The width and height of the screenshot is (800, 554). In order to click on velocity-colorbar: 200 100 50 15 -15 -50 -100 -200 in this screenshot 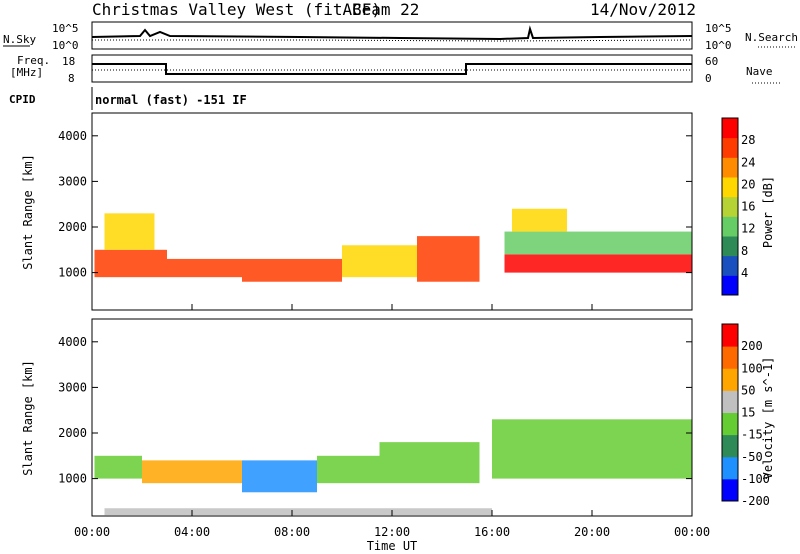, I will do `click(745, 415)`.